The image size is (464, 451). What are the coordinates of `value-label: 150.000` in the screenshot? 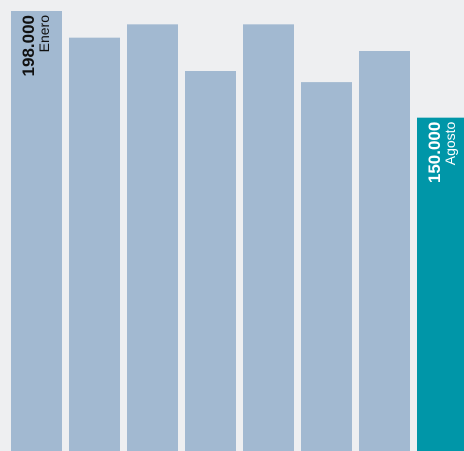 It's located at (434, 152).